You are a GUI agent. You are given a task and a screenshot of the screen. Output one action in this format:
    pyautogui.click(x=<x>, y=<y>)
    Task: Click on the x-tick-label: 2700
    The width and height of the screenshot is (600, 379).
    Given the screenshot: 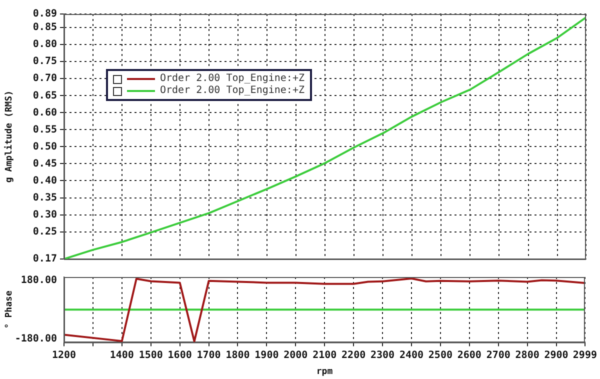 What is the action you would take?
    pyautogui.click(x=498, y=355)
    